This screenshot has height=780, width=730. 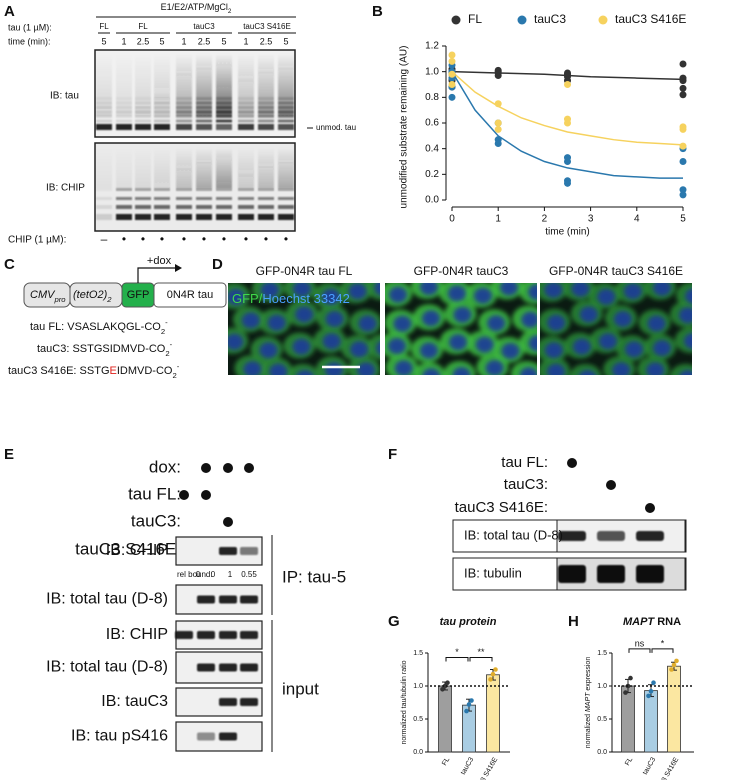 I want to click on y-tick-label: 1.0, so click(x=418, y=686).